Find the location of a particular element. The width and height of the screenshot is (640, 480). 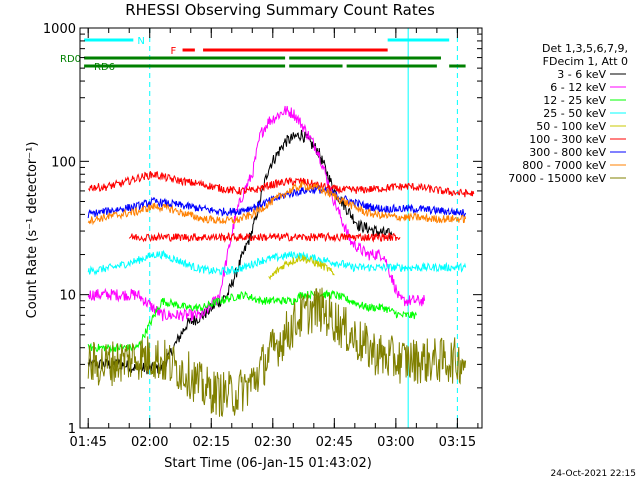

series-line-rd0-decimation-level is located at coordinates (264, 237).